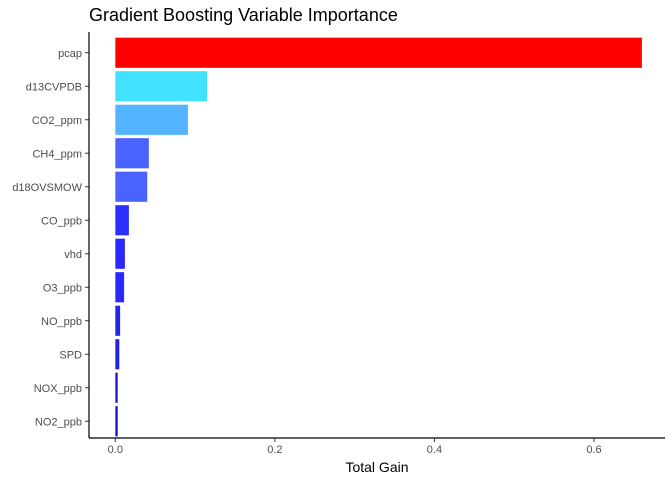 The height and width of the screenshot is (480, 672). I want to click on x-tick-label-0.2: 0.2, so click(274, 450).